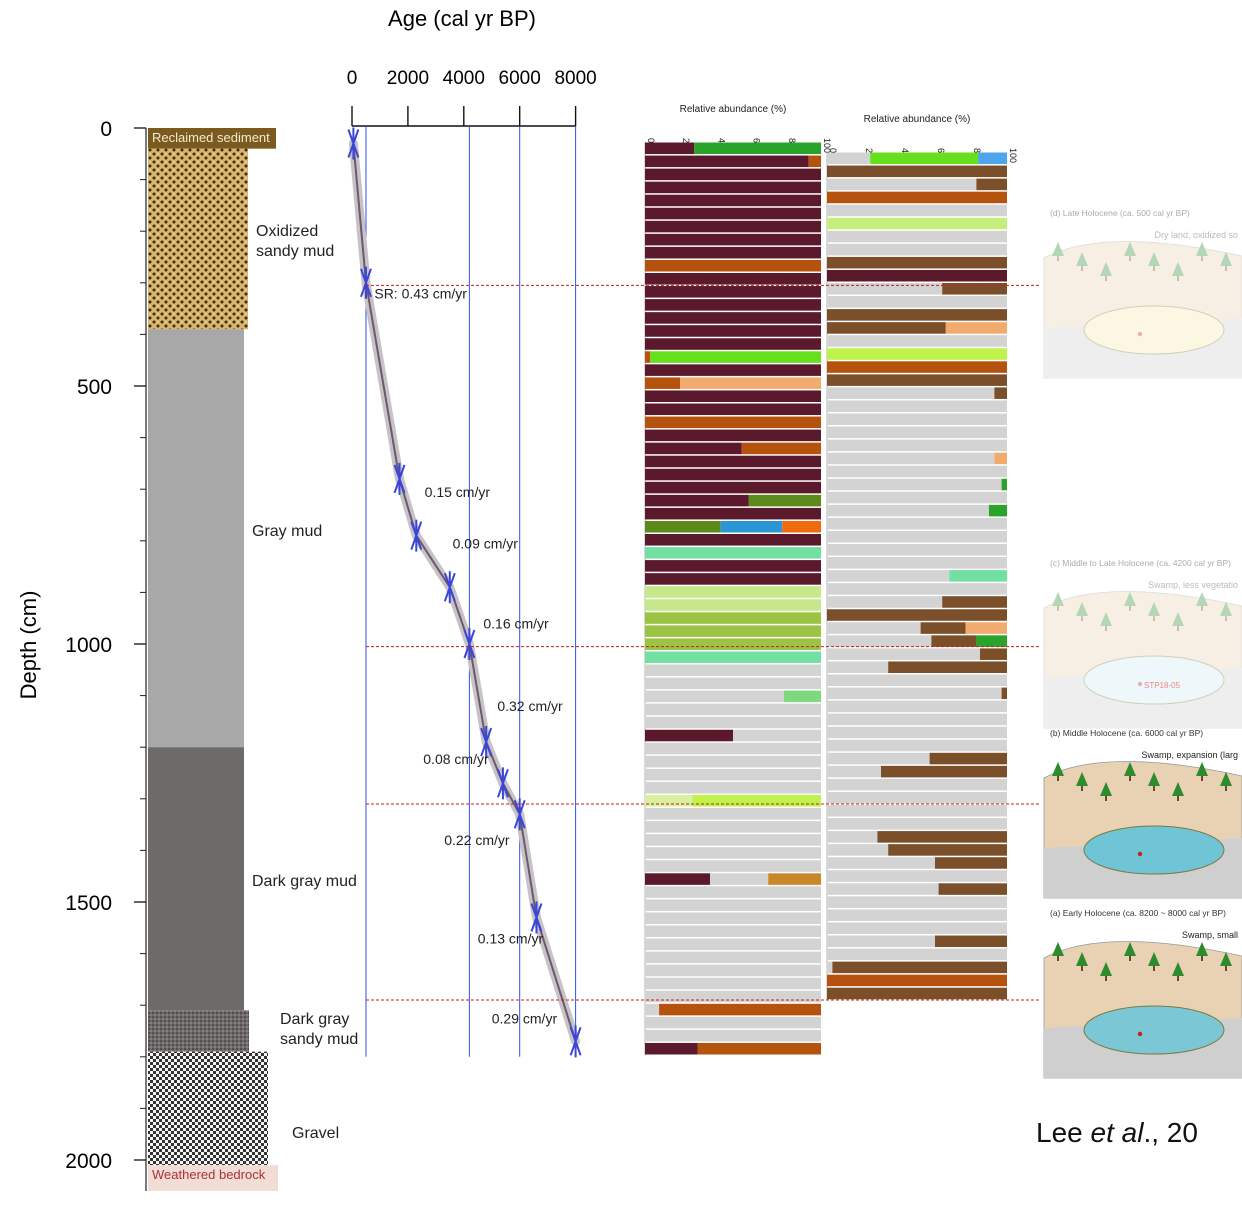  Describe the element at coordinates (106, 129) in the screenshot. I see `depth-tick-label: 0` at that location.